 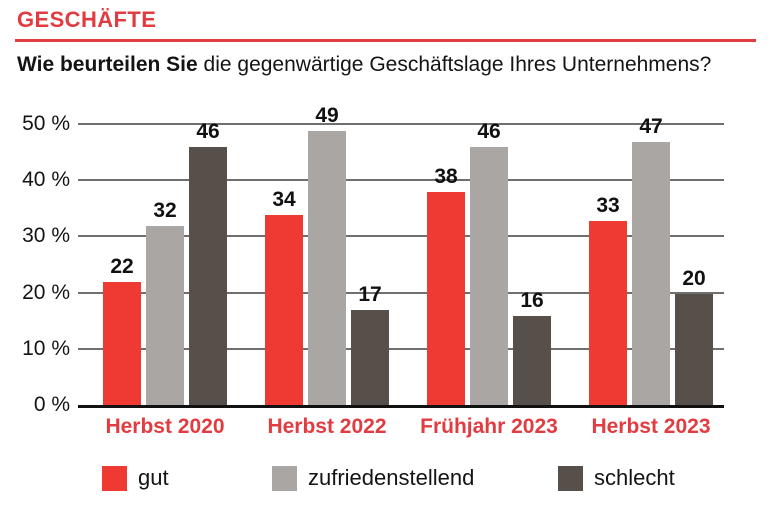 I want to click on category-label-herbst-2022: Herbst 2022, so click(x=327, y=426).